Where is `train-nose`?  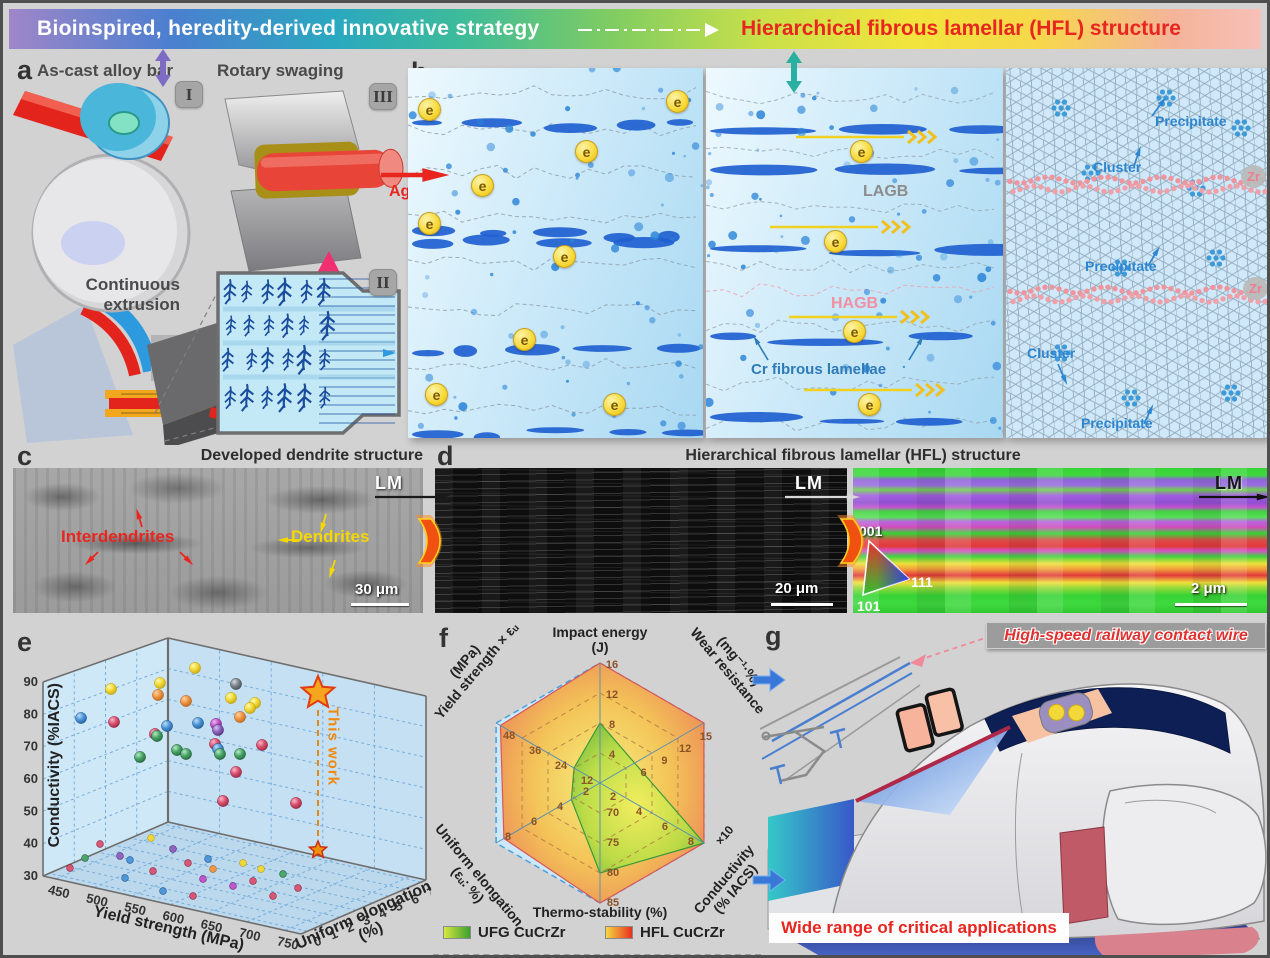 train-nose is located at coordinates (1184, 854).